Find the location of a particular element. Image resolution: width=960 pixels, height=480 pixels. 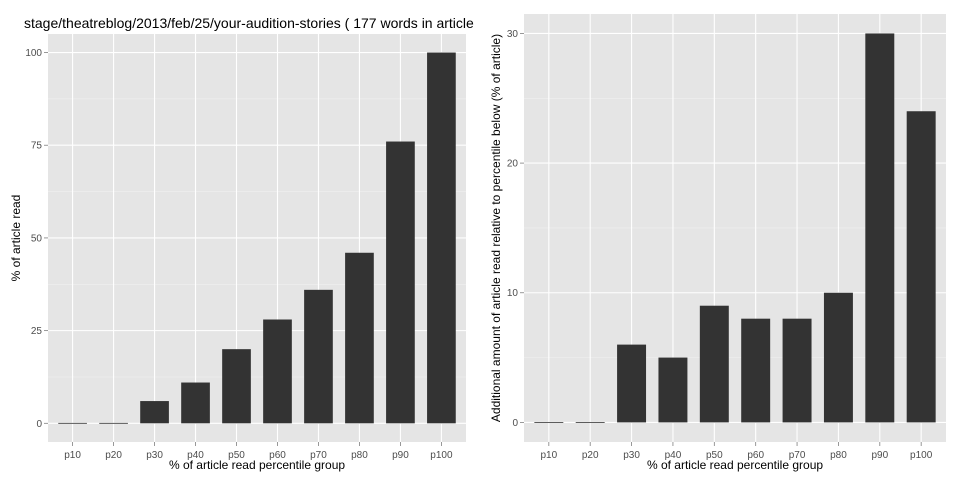

y-axis-title: % of article read is located at coordinates (16, 238).